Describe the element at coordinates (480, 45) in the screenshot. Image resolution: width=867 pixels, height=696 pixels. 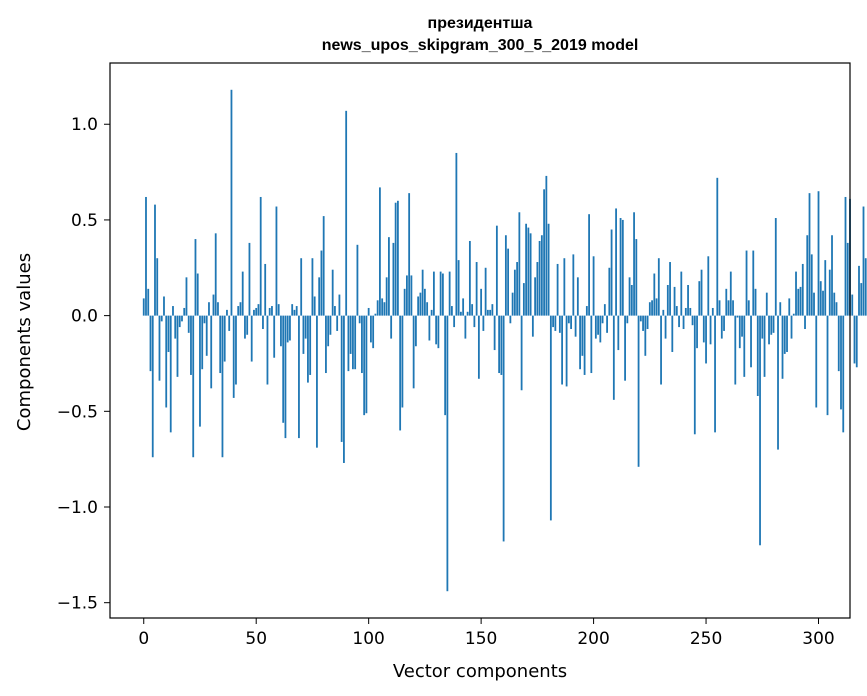
I see `chart-title-line-2: news_upos_skipgram_300_5_2019 model` at that location.